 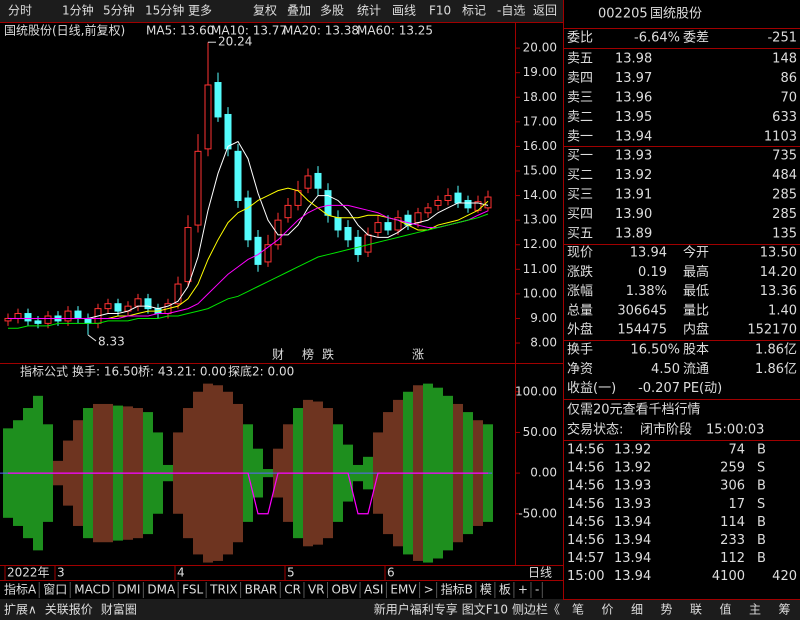 I want to click on trade-volume: 306, so click(x=732, y=486).